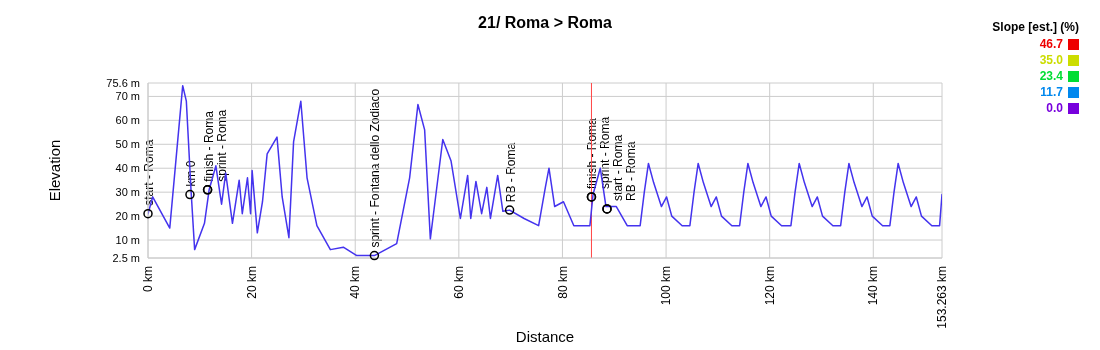 The width and height of the screenshot is (1100, 350). What do you see at coordinates (54, 170) in the screenshot?
I see `y-axis-title: Elevation` at bounding box center [54, 170].